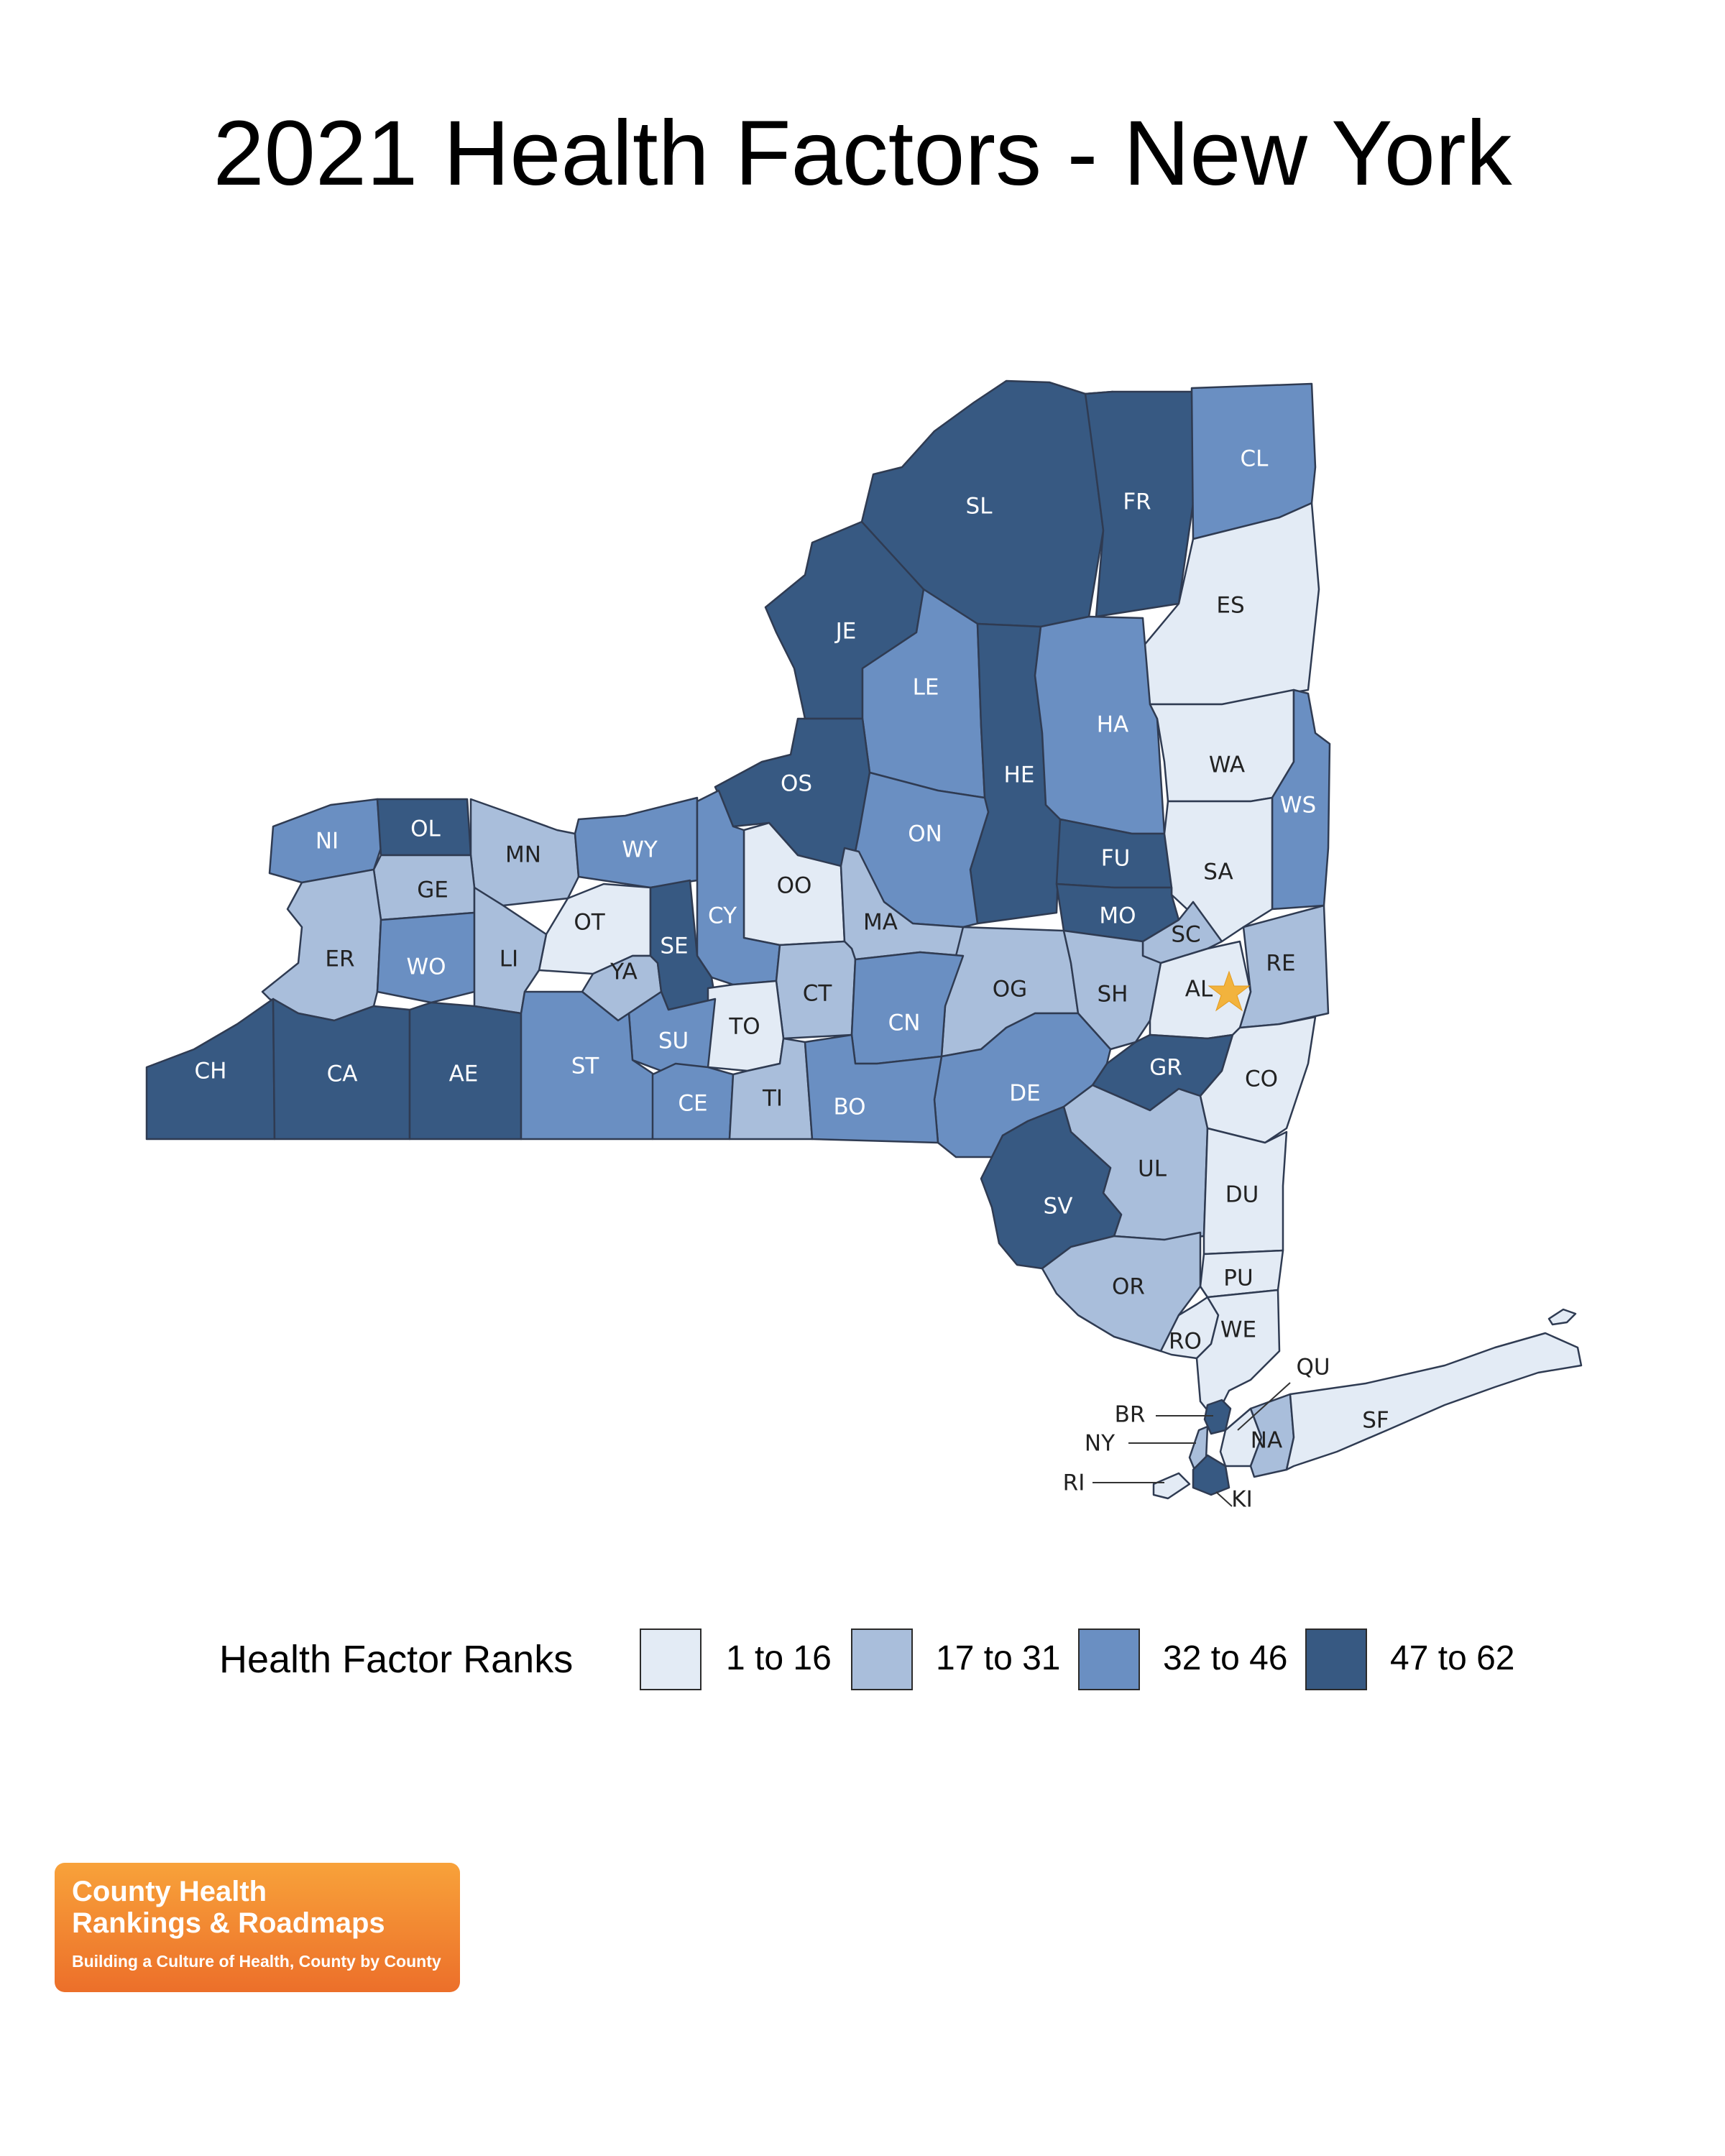 This screenshot has height=2156, width=1725. What do you see at coordinates (1137, 502) in the screenshot?
I see `county-label-FR: FR` at bounding box center [1137, 502].